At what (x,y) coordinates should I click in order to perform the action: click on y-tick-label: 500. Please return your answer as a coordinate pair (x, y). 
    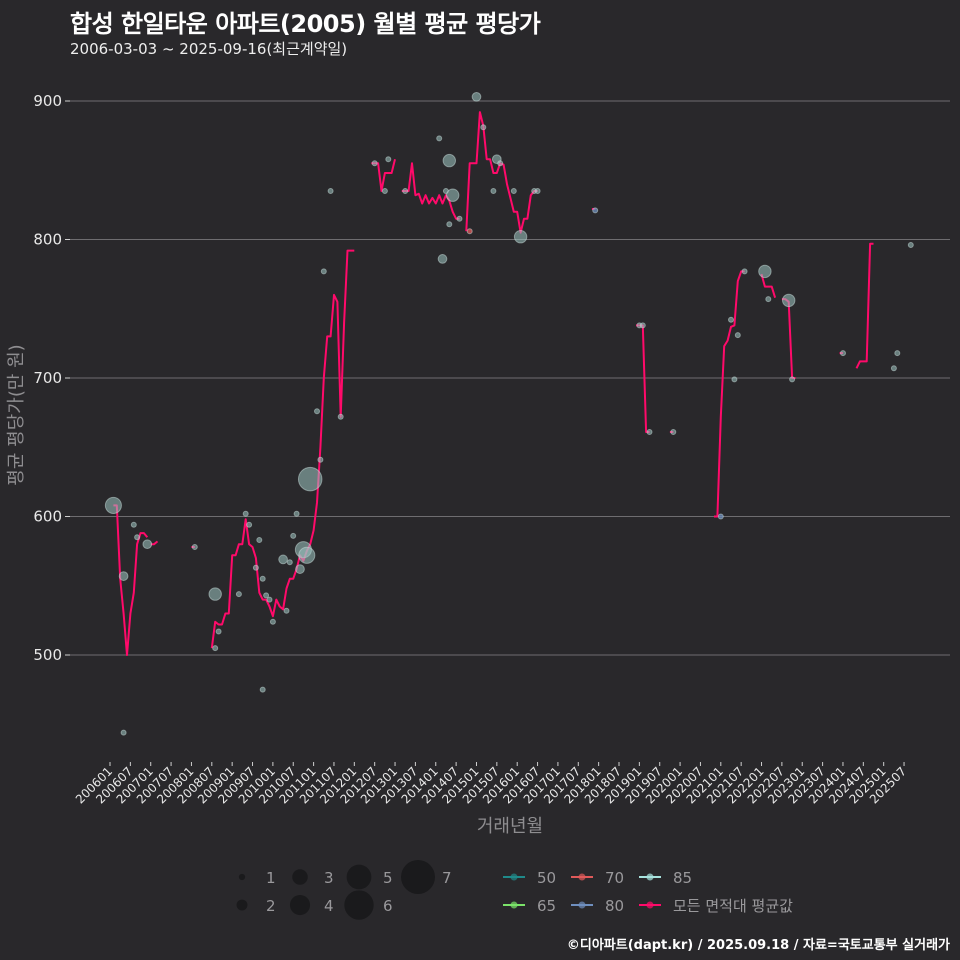
    Looking at the image, I should click on (47, 655).